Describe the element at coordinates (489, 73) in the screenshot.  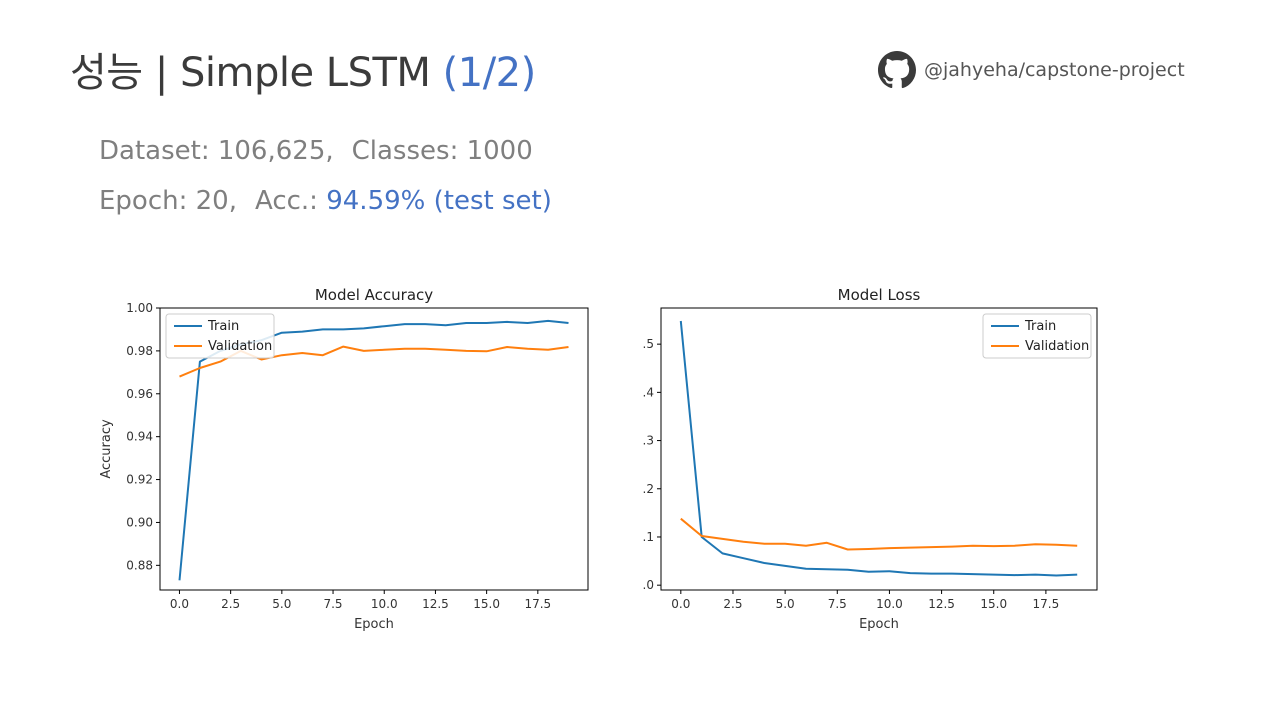
I see `slide-title-accent: (1/2)` at that location.